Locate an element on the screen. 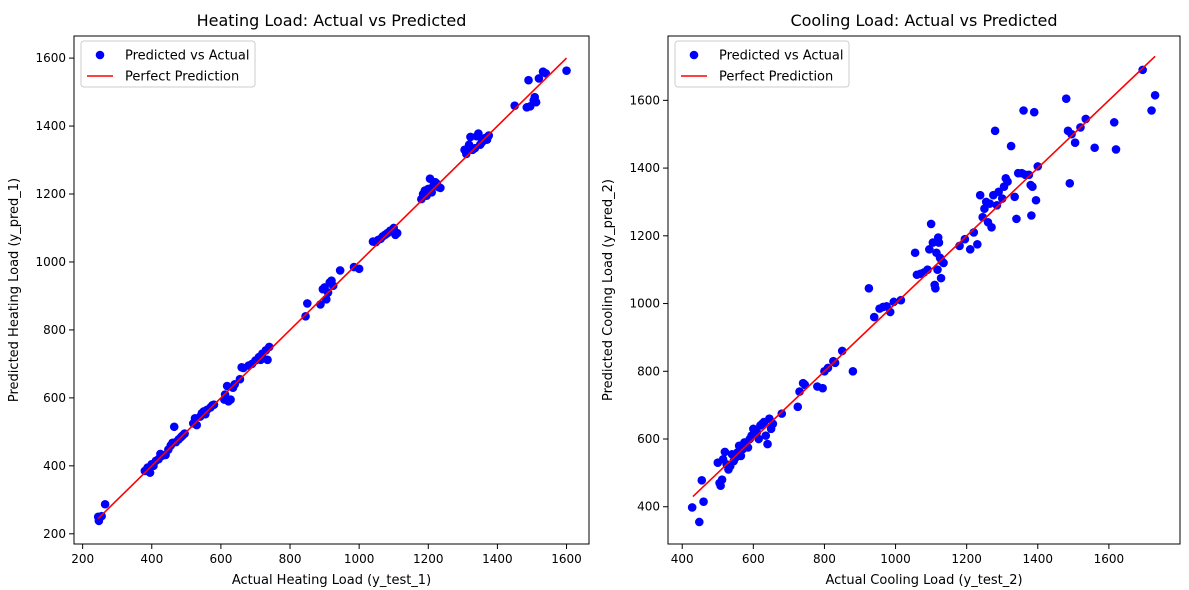 The width and height of the screenshot is (1189, 590). cooling-load-x-tick-label: 600 is located at coordinates (753, 559).